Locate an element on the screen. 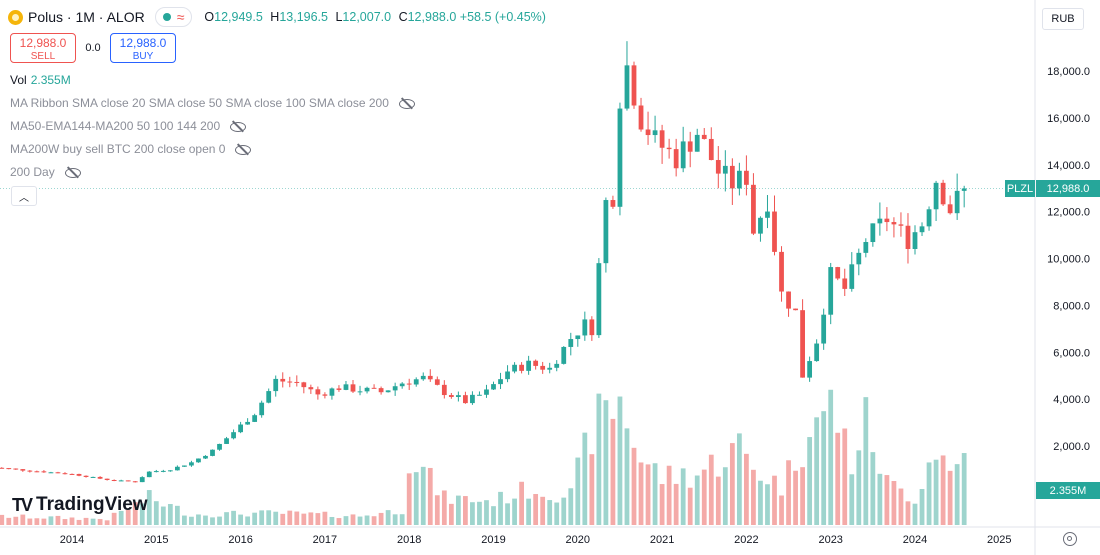  currency-button: RUB is located at coordinates (1063, 19).